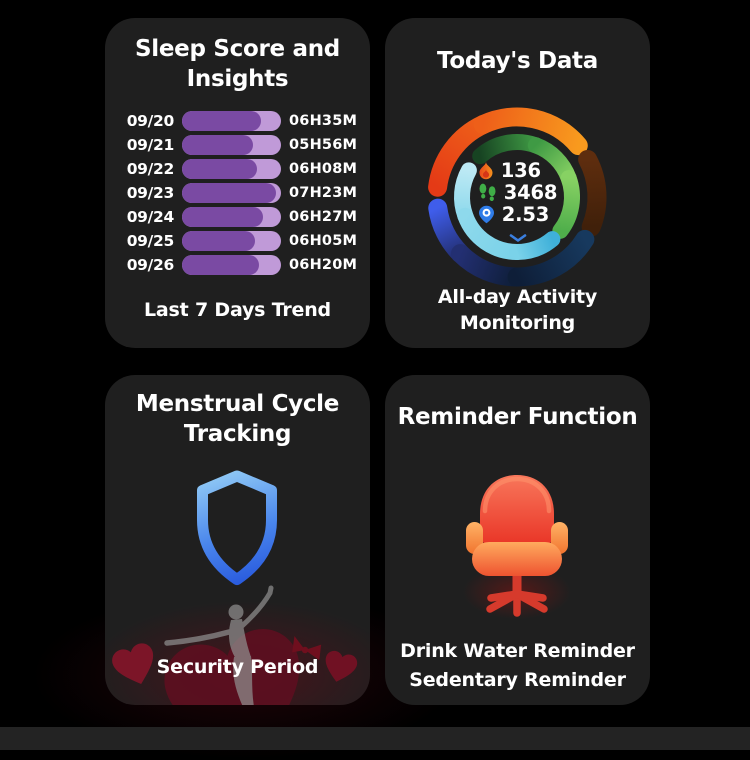  I want to click on sleep-row-date: 09/24, so click(150, 217).